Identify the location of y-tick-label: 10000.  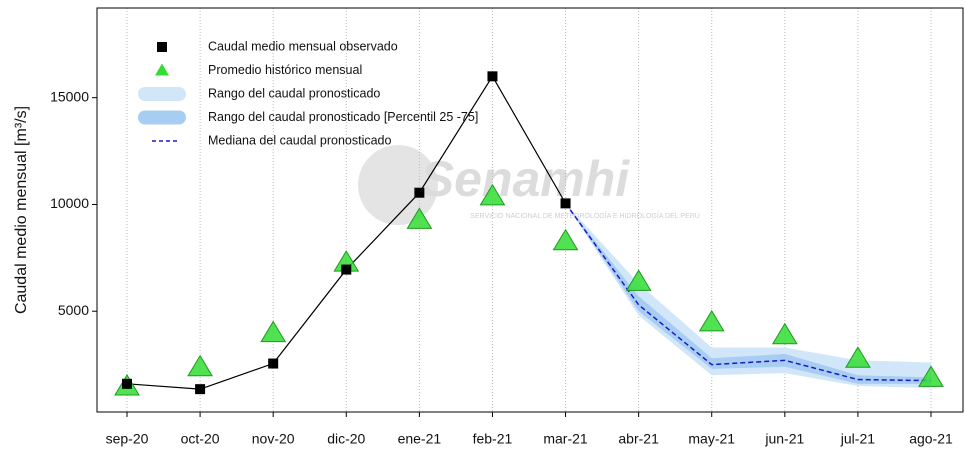
(69, 203).